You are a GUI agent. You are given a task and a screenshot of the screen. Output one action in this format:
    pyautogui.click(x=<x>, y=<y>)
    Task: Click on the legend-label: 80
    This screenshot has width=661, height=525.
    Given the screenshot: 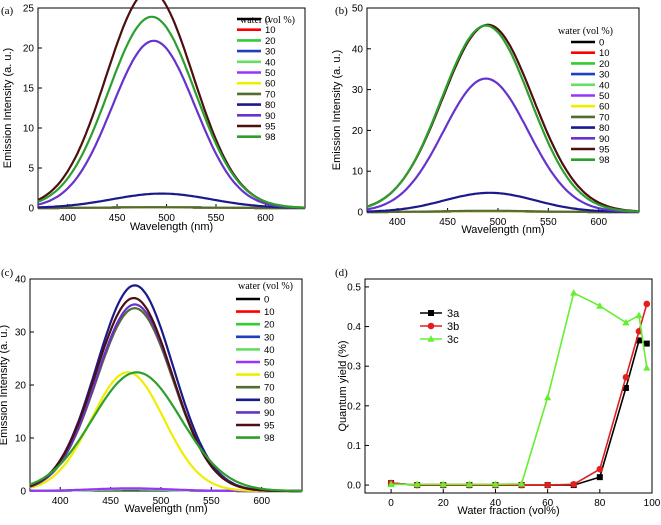 What is the action you would take?
    pyautogui.click(x=270, y=105)
    